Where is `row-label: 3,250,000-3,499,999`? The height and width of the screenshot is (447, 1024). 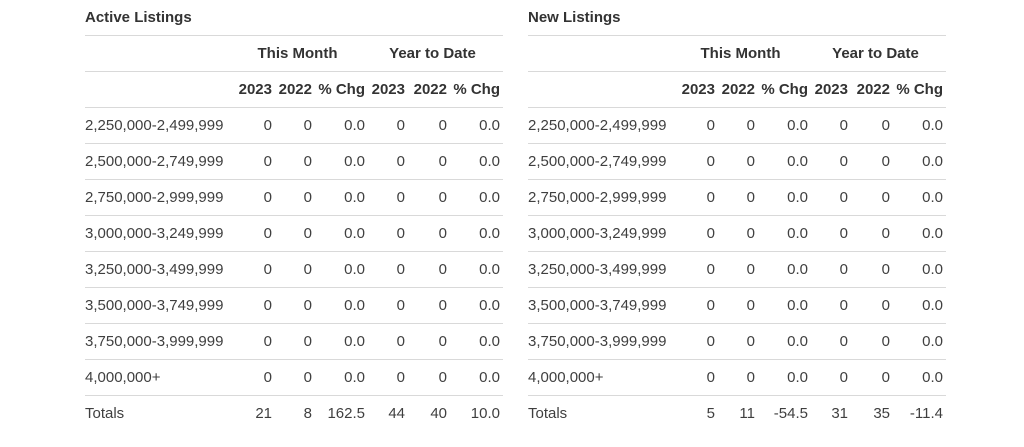 row-label: 3,250,000-3,499,999 is located at coordinates (154, 269).